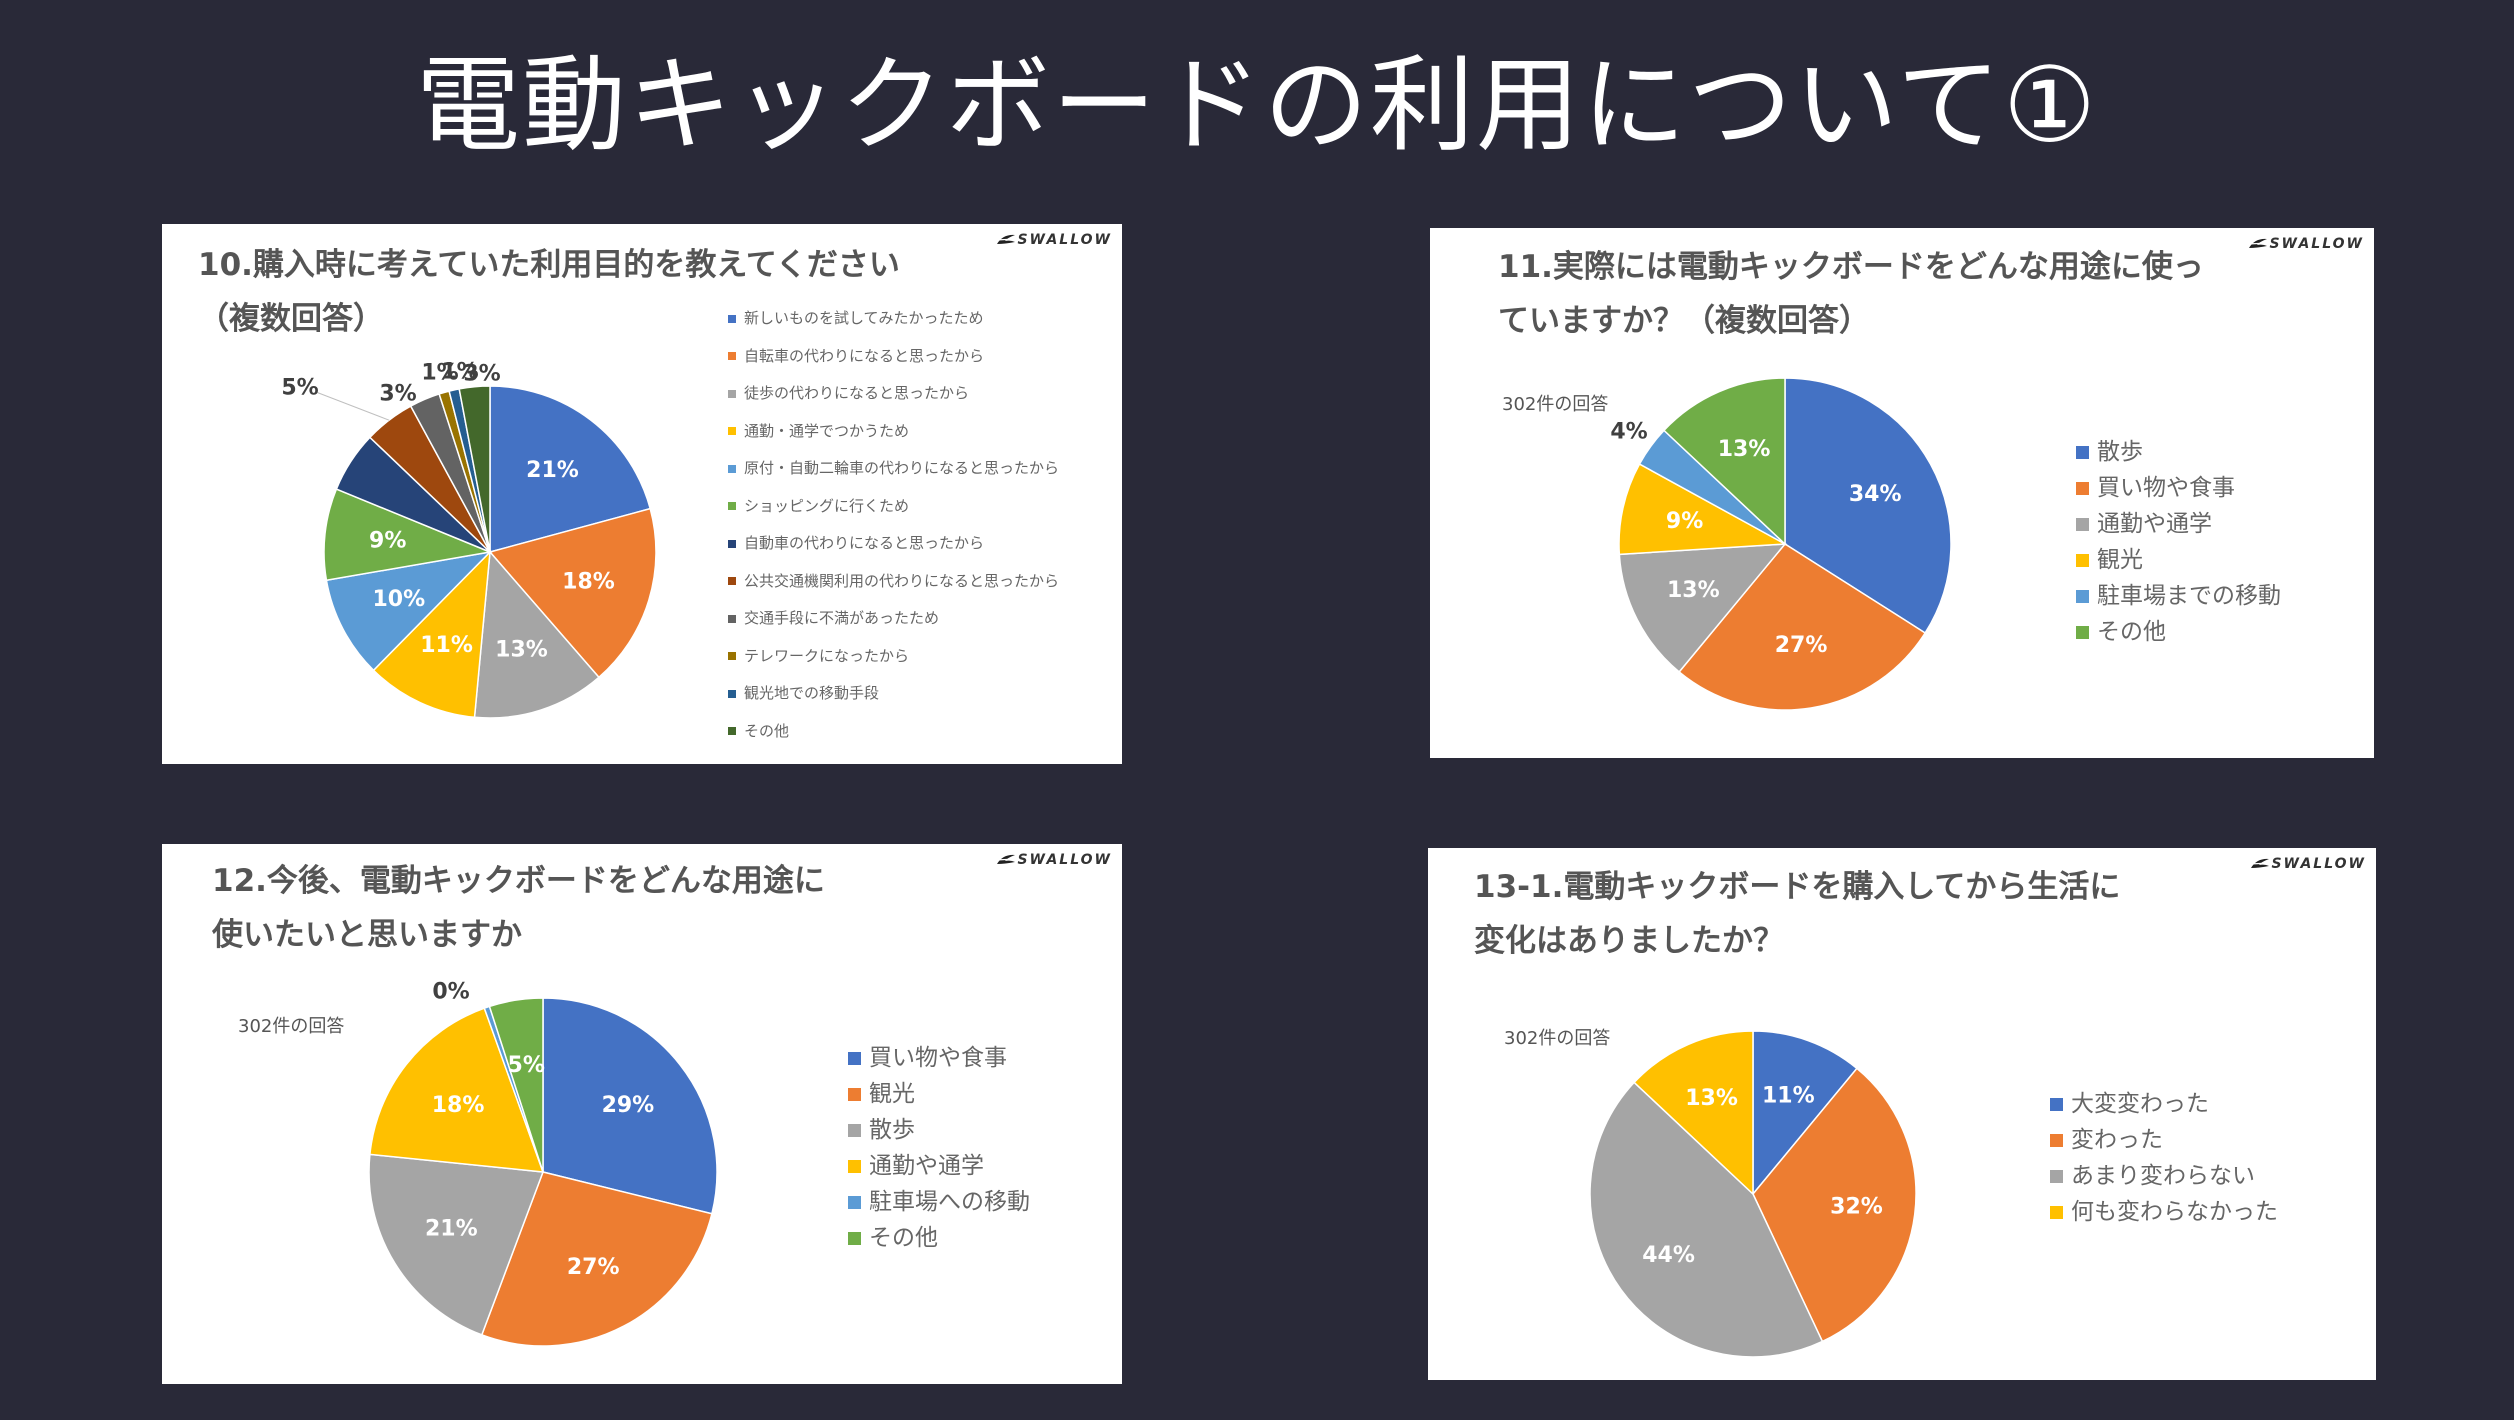 This screenshot has width=2514, height=1420. Describe the element at coordinates (387, 540) in the screenshot. I see `data-label-slice-6: 9%` at that location.